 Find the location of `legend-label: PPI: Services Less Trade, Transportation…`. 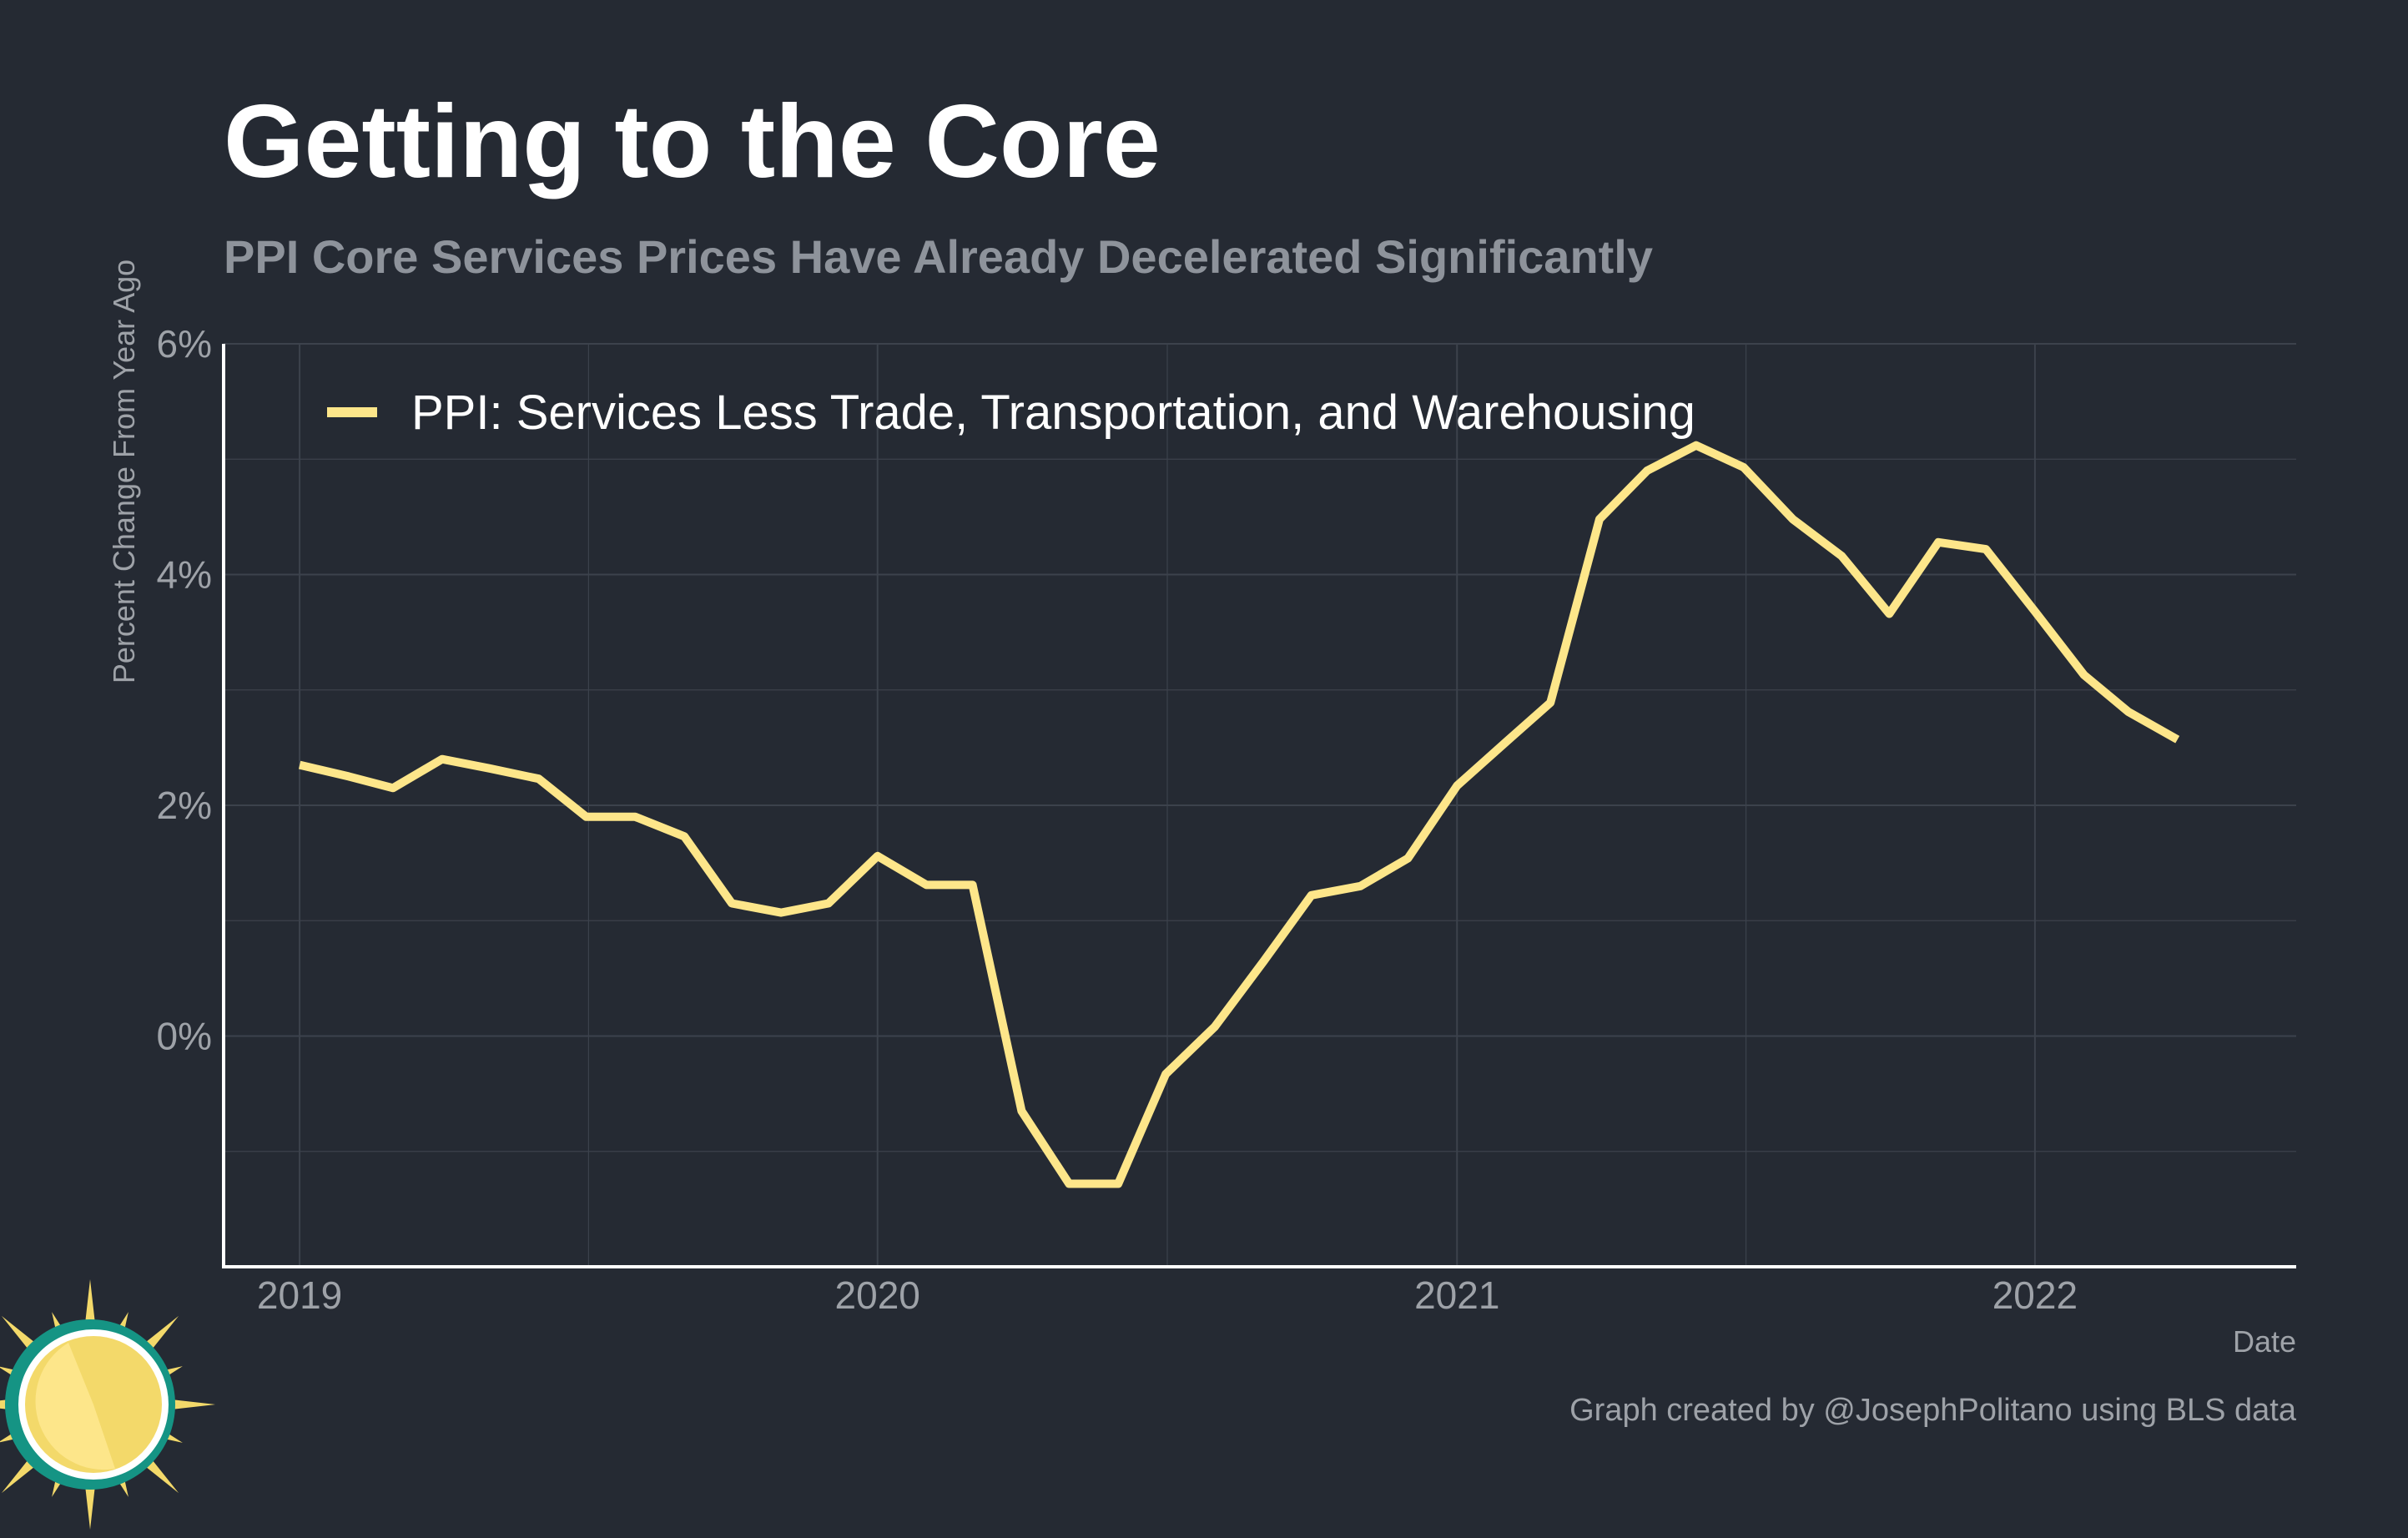

legend-label: PPI: Services Less Trade, Transportation… is located at coordinates (1053, 413).